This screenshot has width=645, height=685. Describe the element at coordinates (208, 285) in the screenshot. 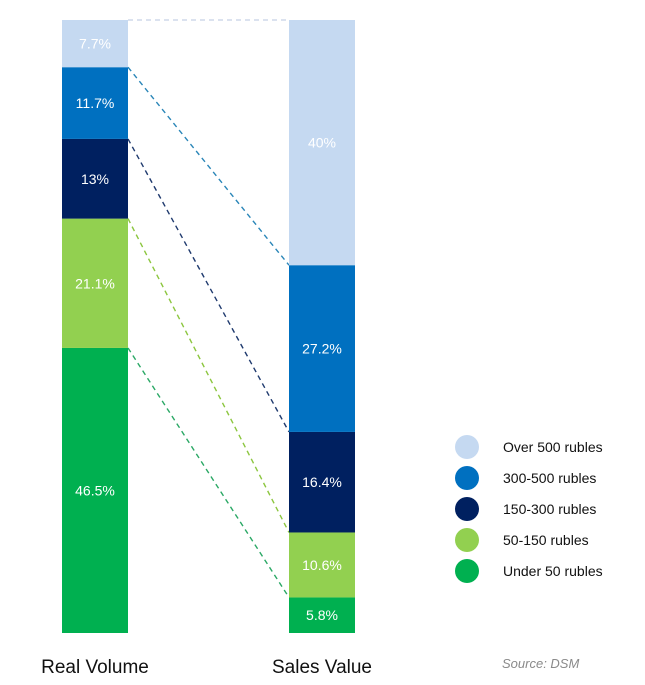

I see `connector-line-150-300-rubles` at that location.